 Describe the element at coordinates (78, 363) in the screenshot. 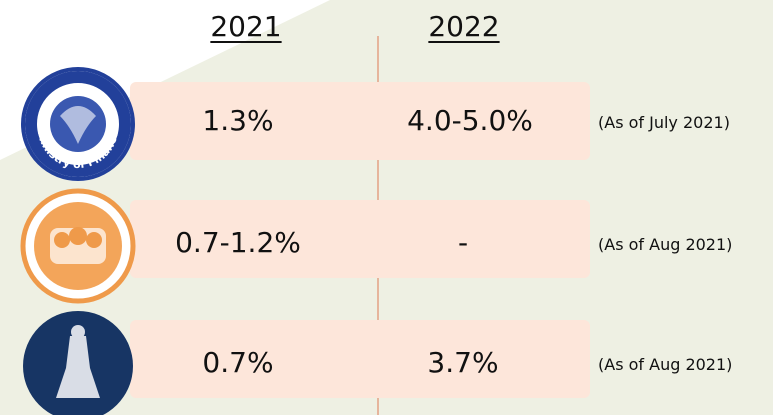

I see `central-bank-logo` at that location.